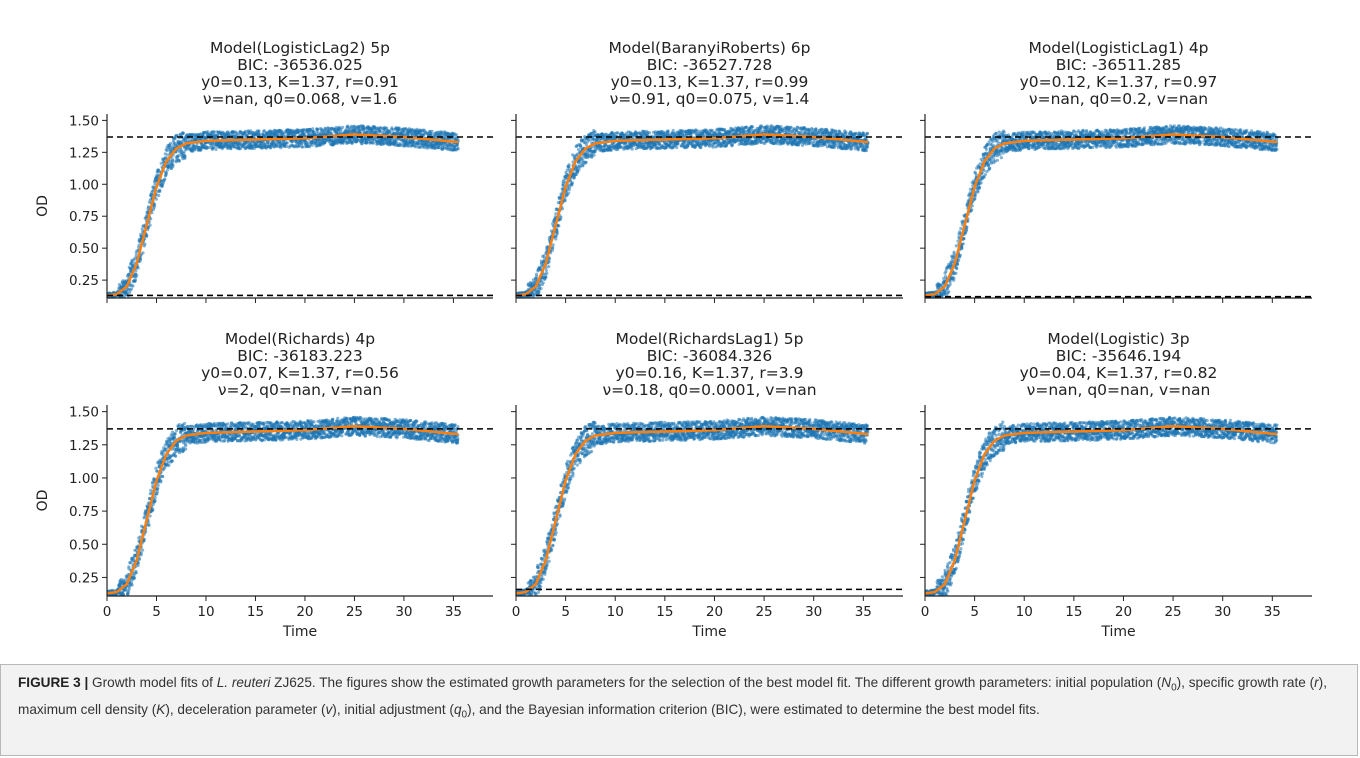  What do you see at coordinates (693, 212) in the screenshot?
I see `data-points` at bounding box center [693, 212].